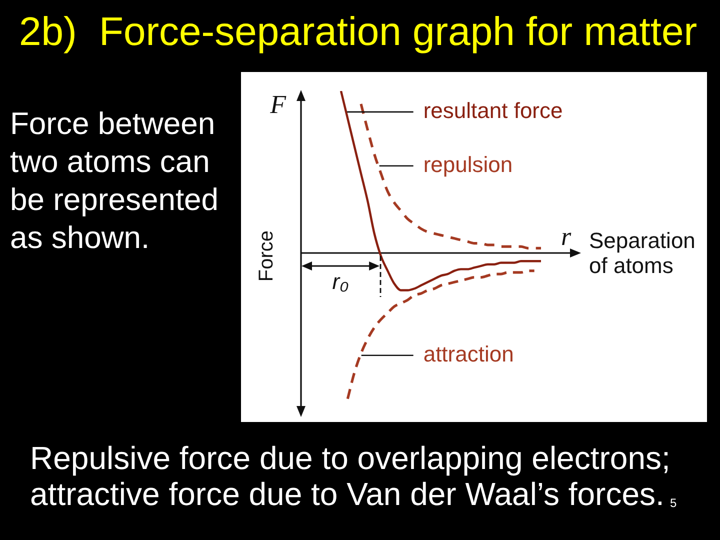  I want to click on text: 5, so click(673, 503).